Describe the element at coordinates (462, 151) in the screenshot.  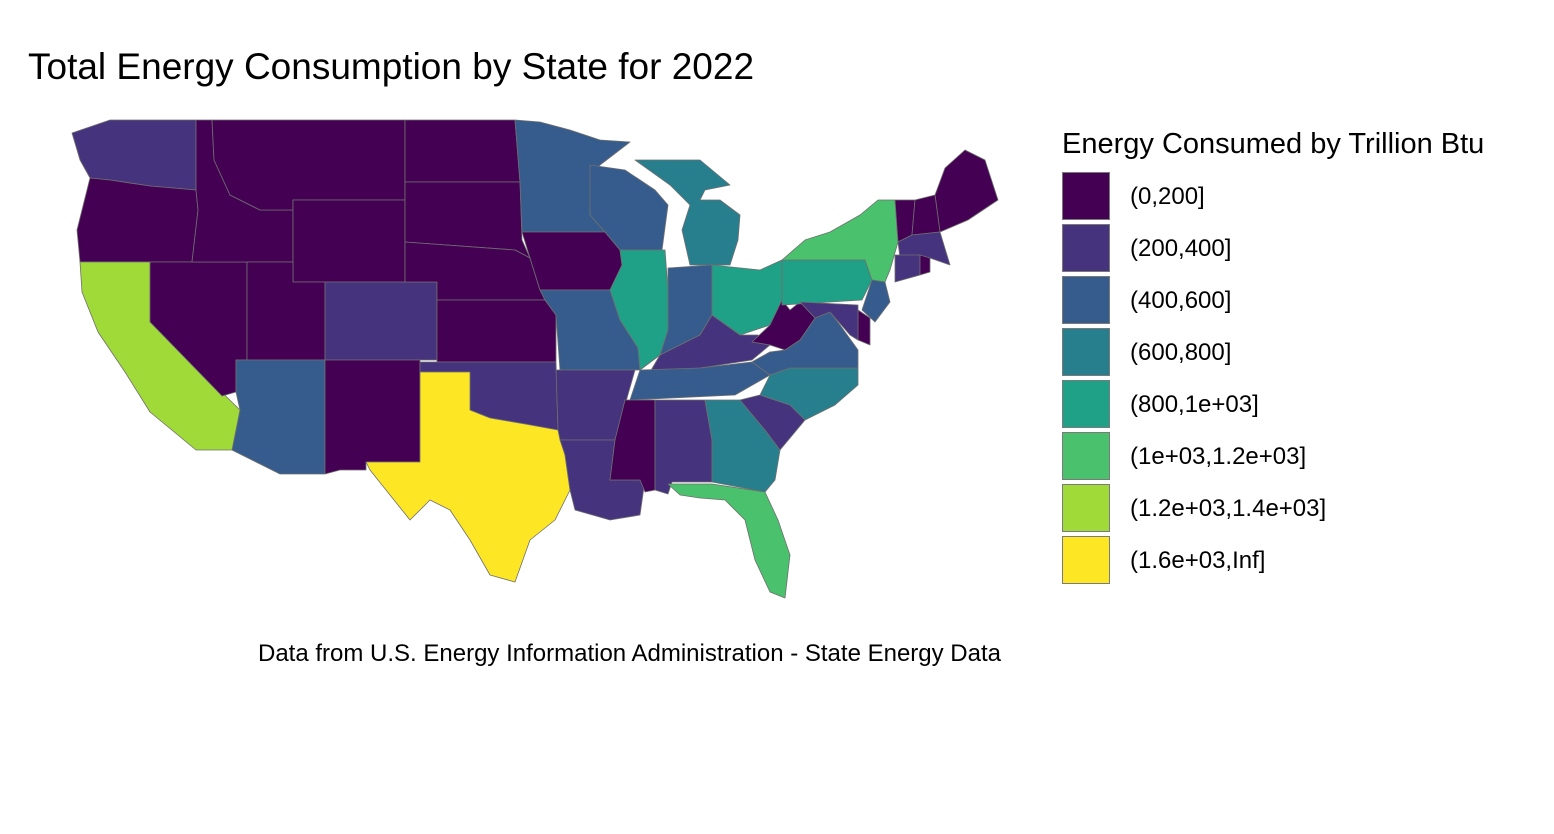
I see `state-ND` at that location.